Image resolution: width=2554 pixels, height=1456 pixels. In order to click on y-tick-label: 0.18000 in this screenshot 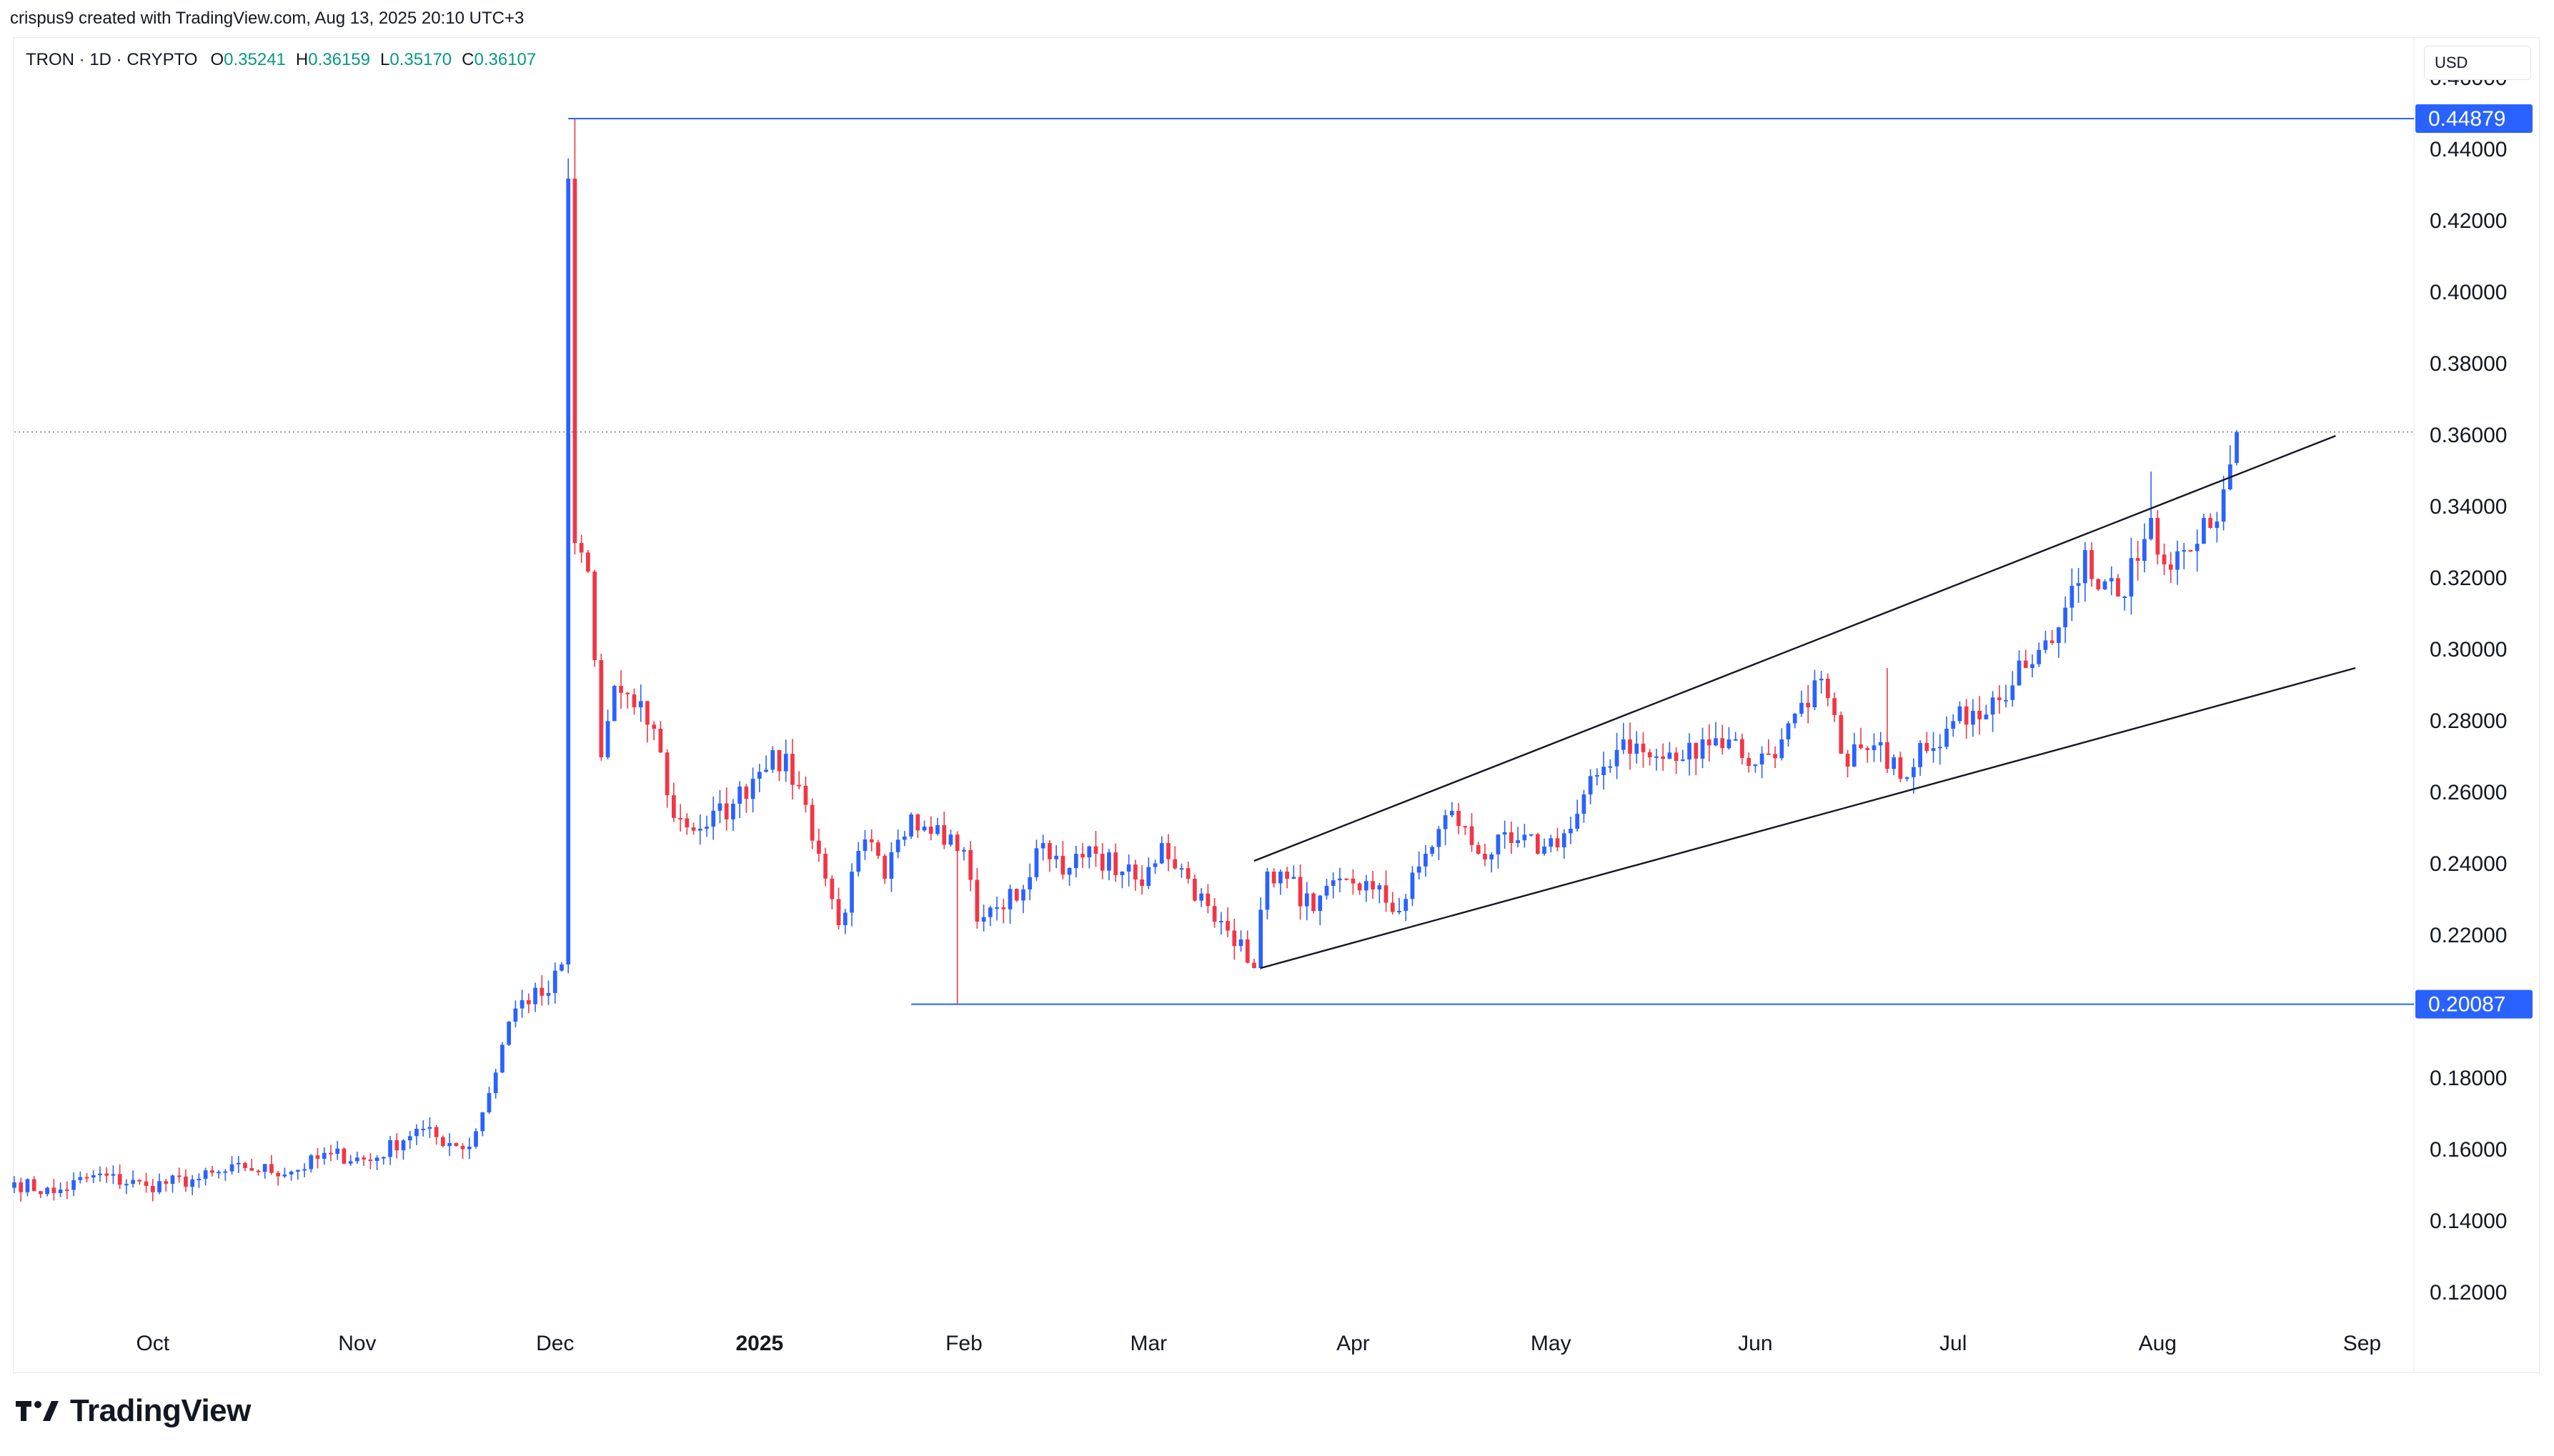, I will do `click(2468, 1078)`.